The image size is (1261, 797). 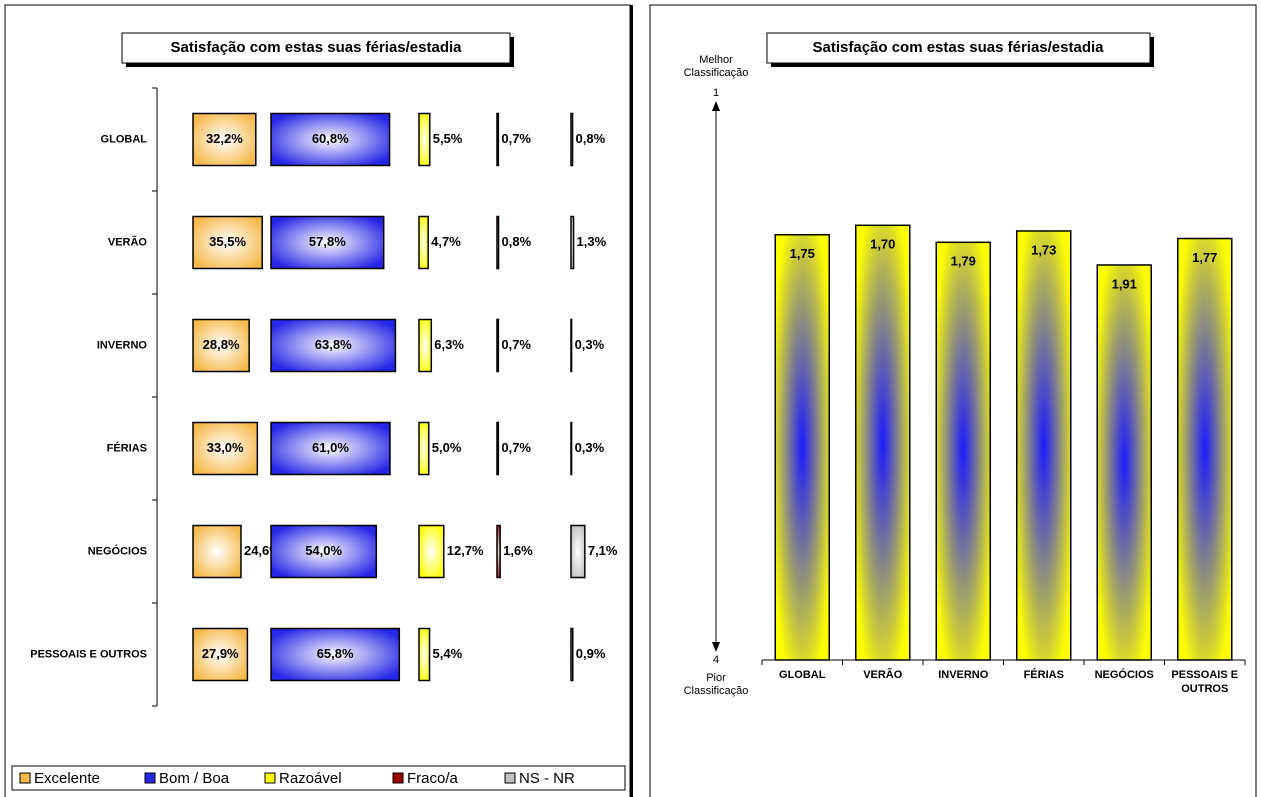 I want to click on legend-label: Fraco/a, so click(x=433, y=778).